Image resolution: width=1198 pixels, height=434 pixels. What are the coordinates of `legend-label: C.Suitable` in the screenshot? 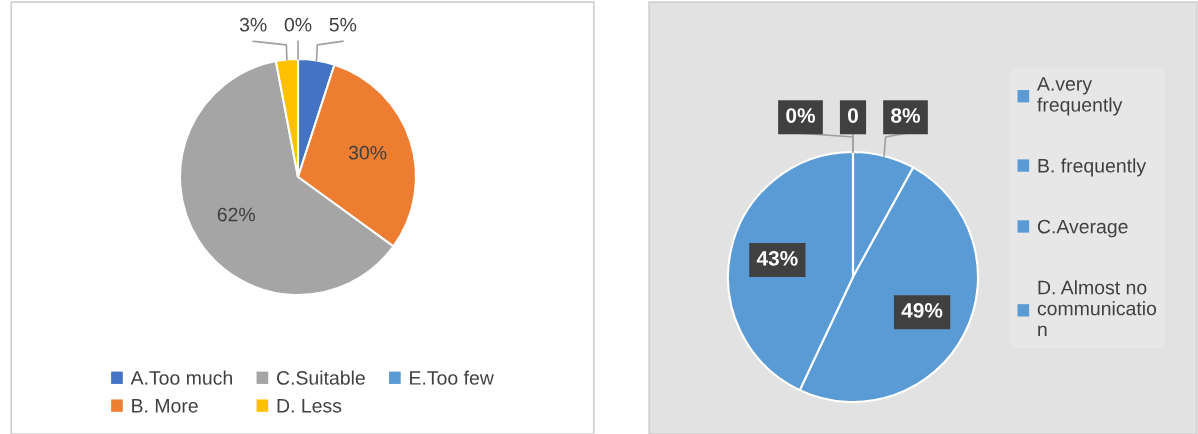 It's located at (321, 377).